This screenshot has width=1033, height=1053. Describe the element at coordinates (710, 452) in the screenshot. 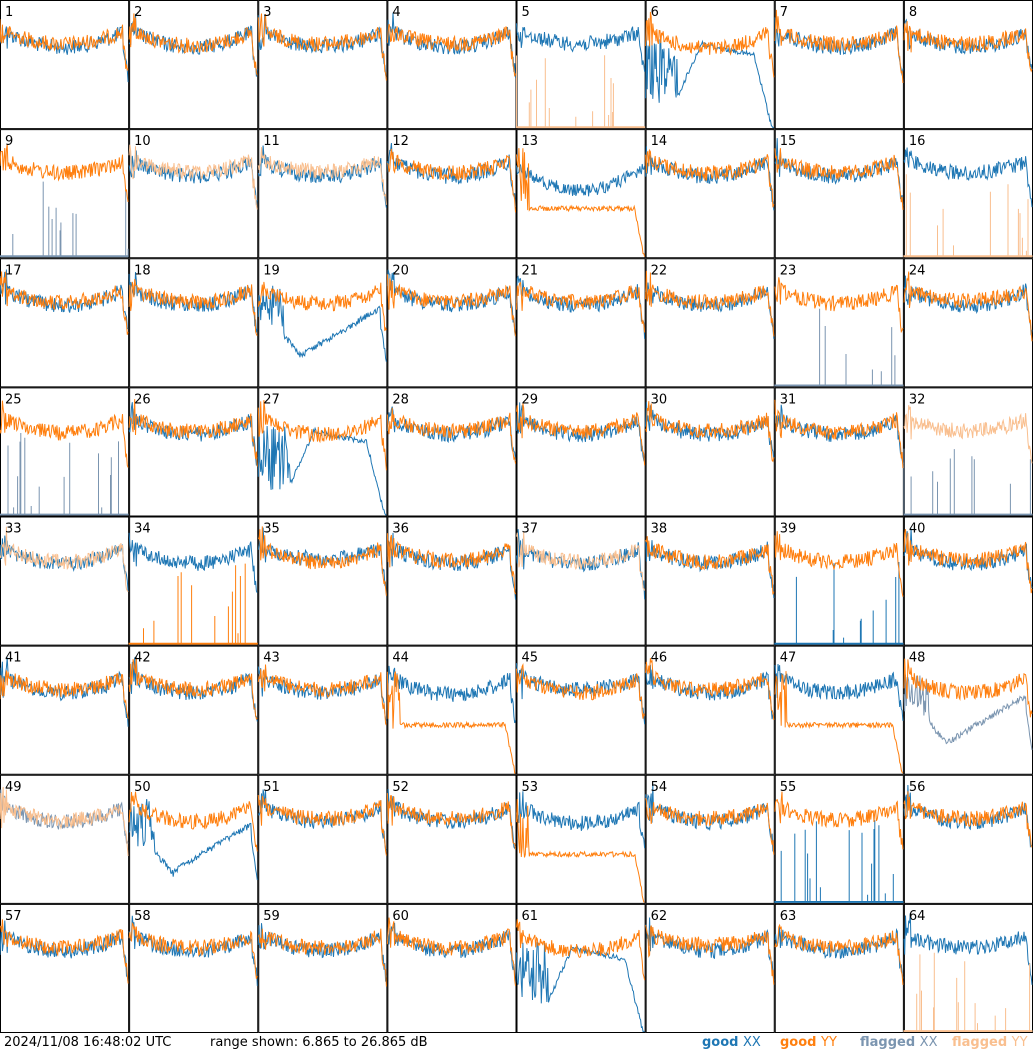

I see `panel-30: 30` at that location.